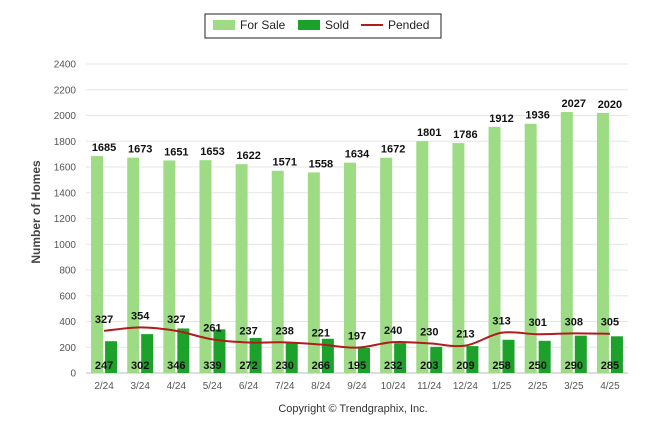 Image resolution: width=646 pixels, height=434 pixels. What do you see at coordinates (212, 152) in the screenshot?
I see `data-label-for-sale: 1653` at bounding box center [212, 152].